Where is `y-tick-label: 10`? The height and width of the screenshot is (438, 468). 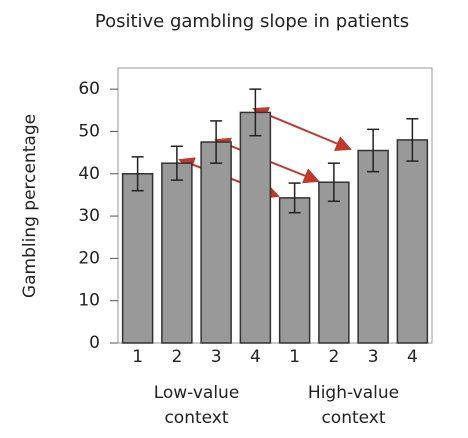 y-tick-label: 10 is located at coordinates (89, 301).